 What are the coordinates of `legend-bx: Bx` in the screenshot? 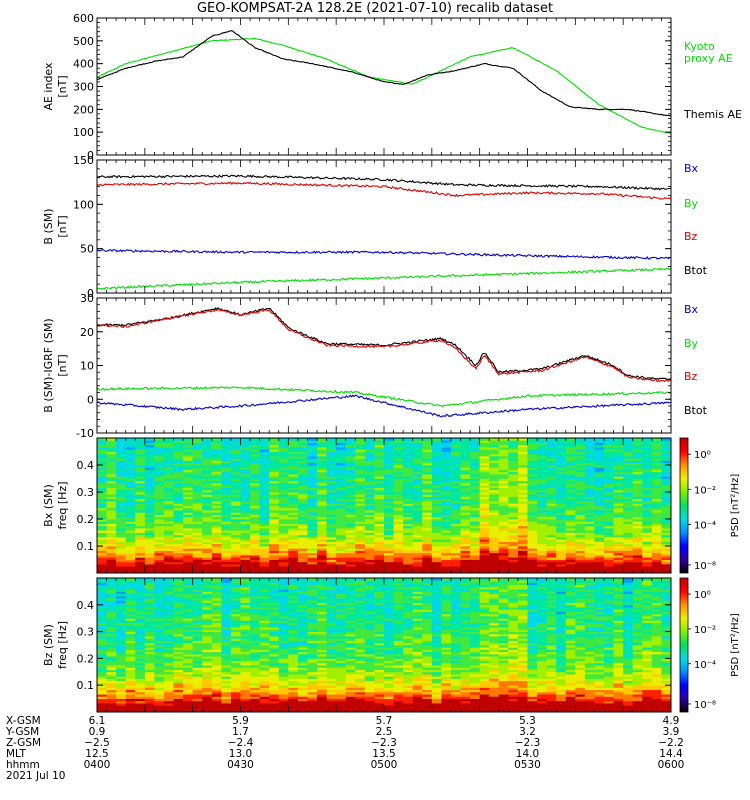 It's located at (691, 168).